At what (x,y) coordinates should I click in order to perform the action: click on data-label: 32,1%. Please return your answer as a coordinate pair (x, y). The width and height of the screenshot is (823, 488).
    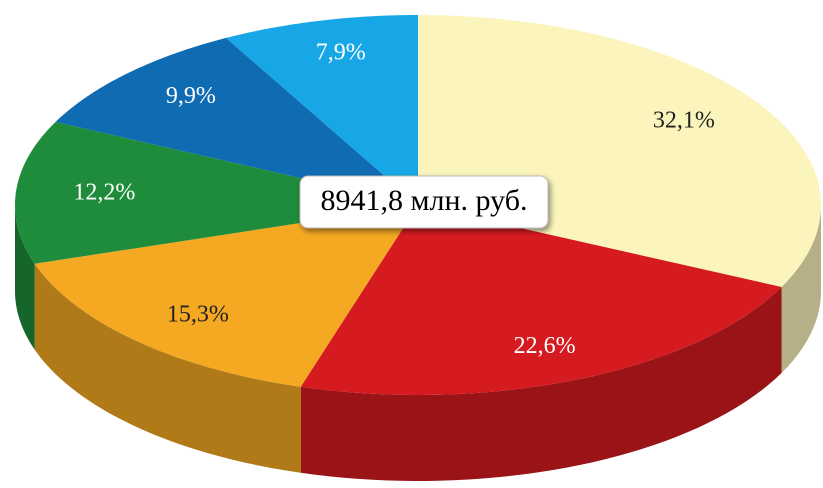
    Looking at the image, I should click on (684, 120).